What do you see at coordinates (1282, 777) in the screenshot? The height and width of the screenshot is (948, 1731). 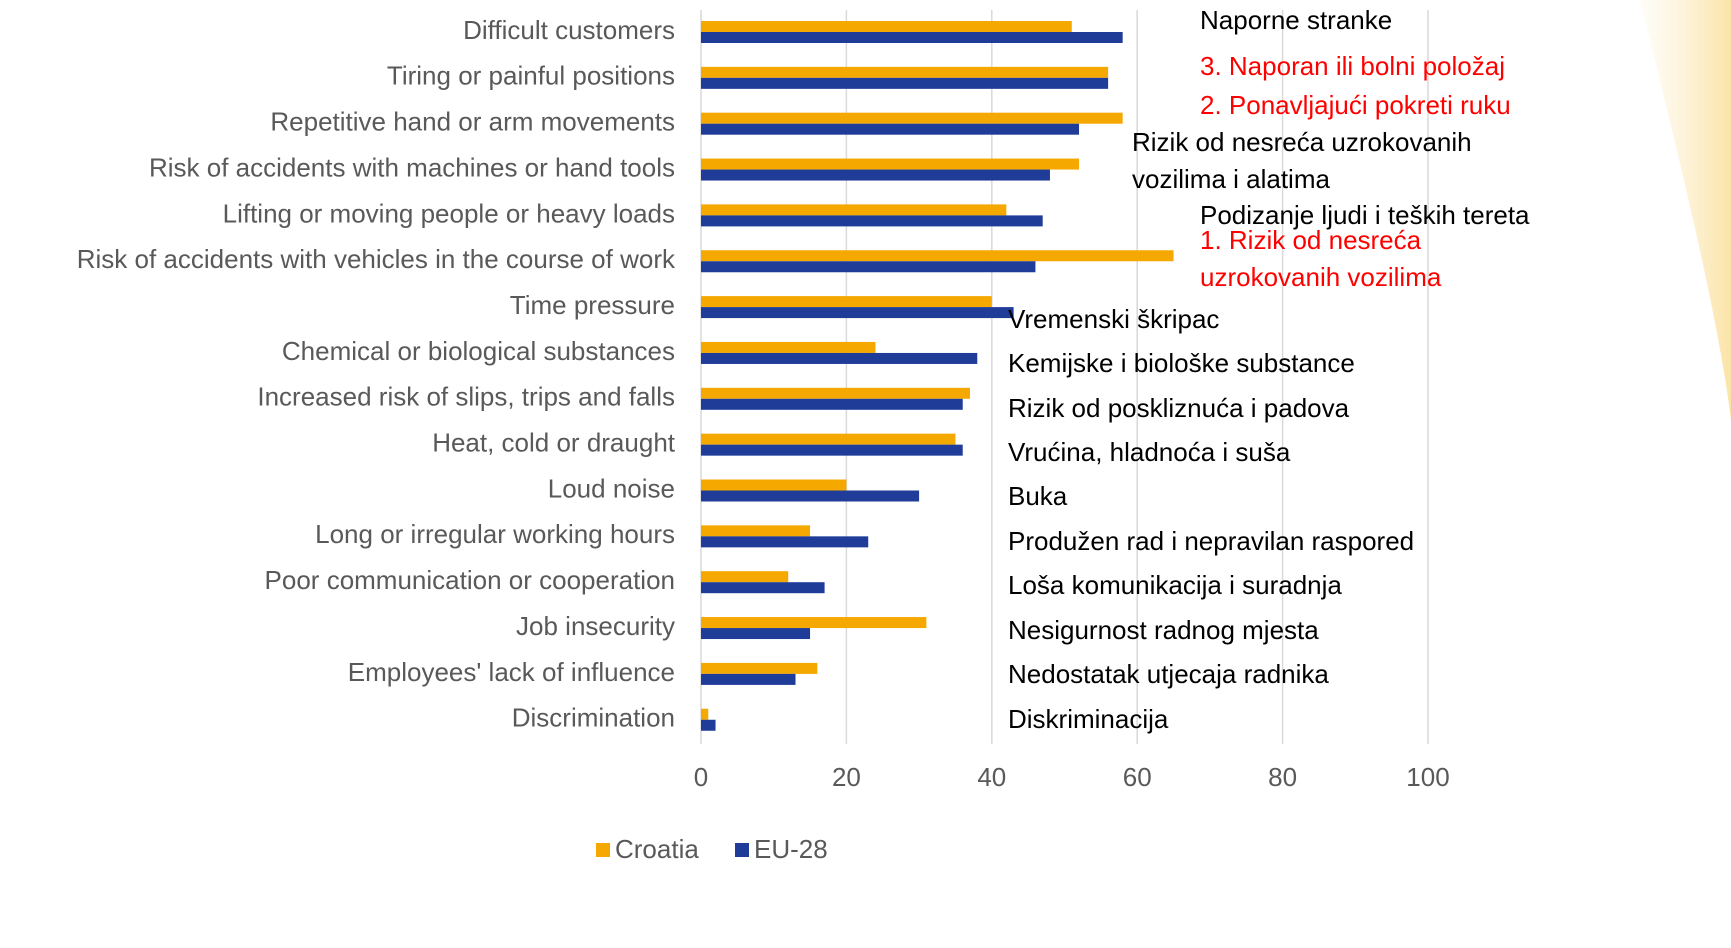 I see `x-tick-label: 80` at bounding box center [1282, 777].